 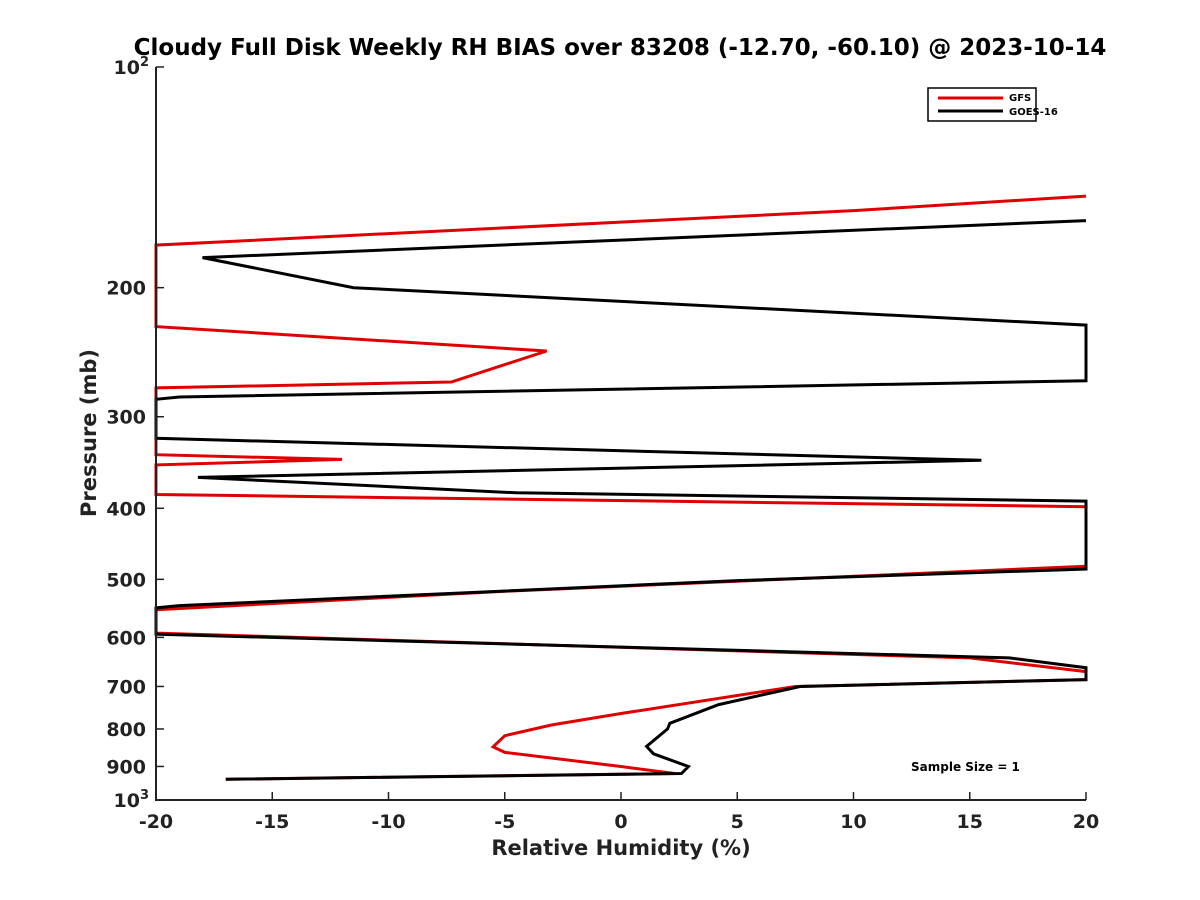 I want to click on y-tick-exponent: 3, so click(x=144, y=795).